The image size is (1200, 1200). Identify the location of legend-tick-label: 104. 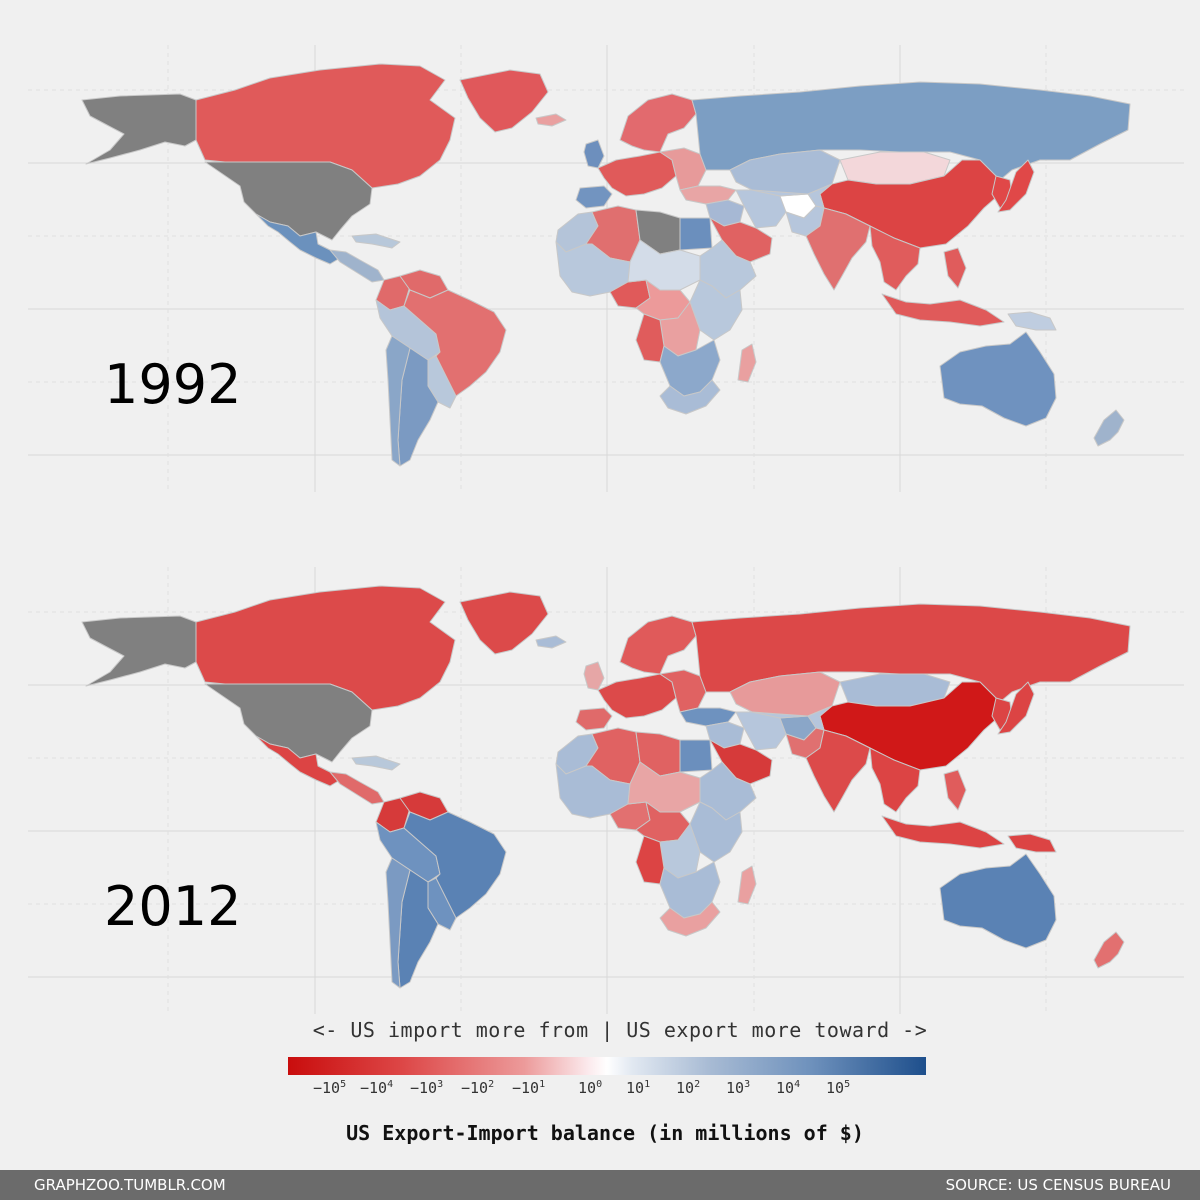
(788, 1088).